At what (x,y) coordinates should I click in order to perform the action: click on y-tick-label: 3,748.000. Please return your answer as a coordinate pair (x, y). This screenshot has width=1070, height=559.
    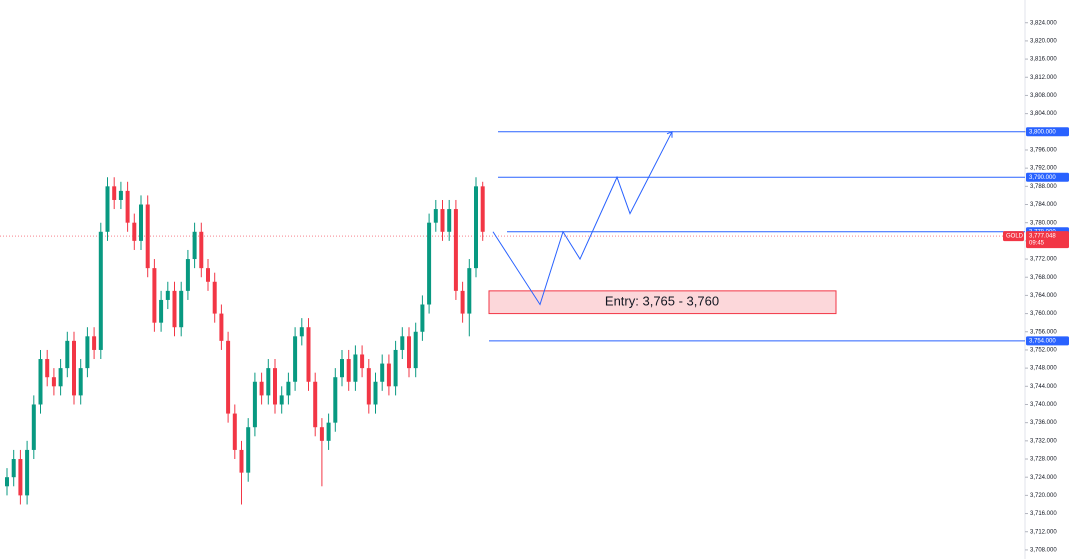
    Looking at the image, I should click on (1043, 369).